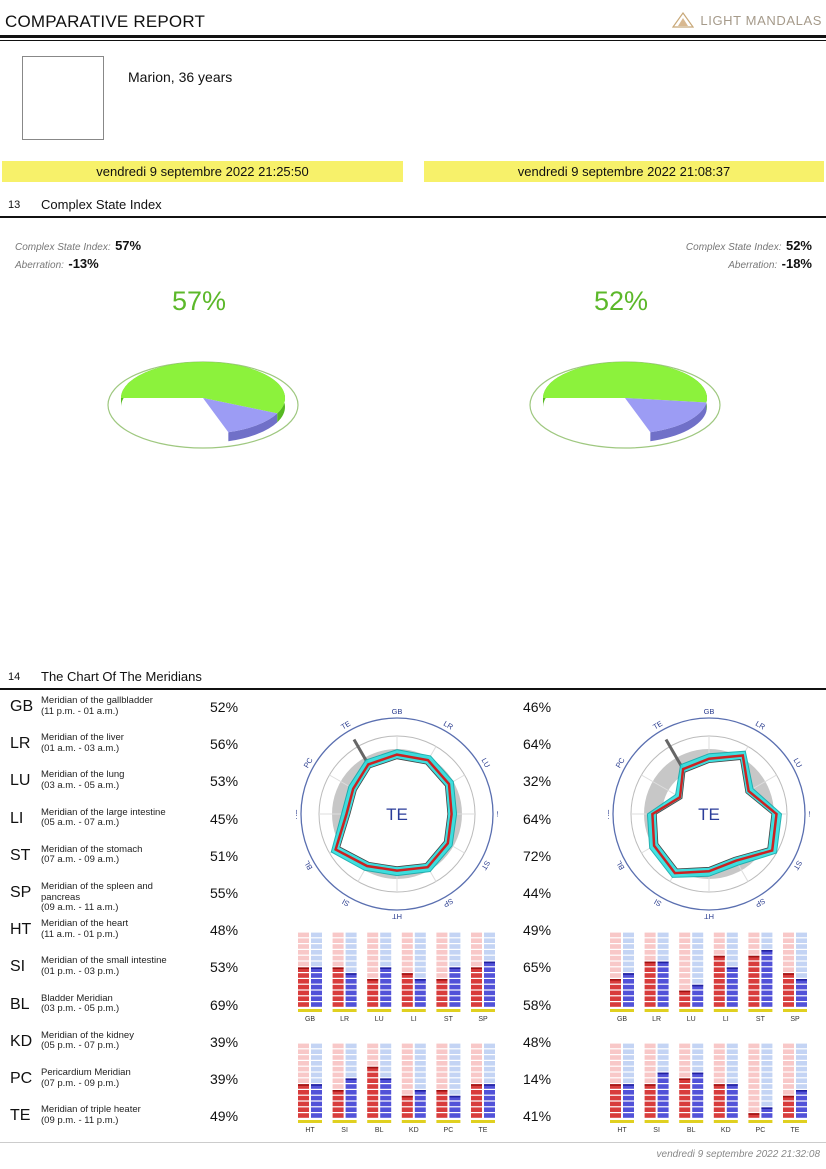  What do you see at coordinates (449, 1019) in the screenshot?
I see `bar-tick-label-st: ST` at bounding box center [449, 1019].